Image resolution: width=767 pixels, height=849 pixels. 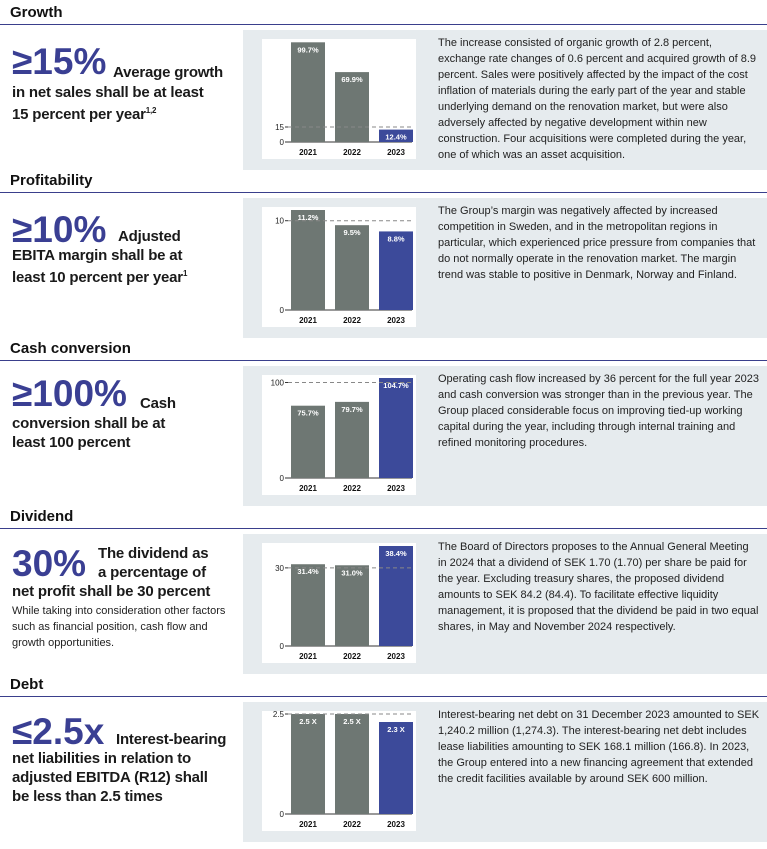 What do you see at coordinates (102, 758) in the screenshot?
I see `kpi-line: net liabilities in relation to` at bounding box center [102, 758].